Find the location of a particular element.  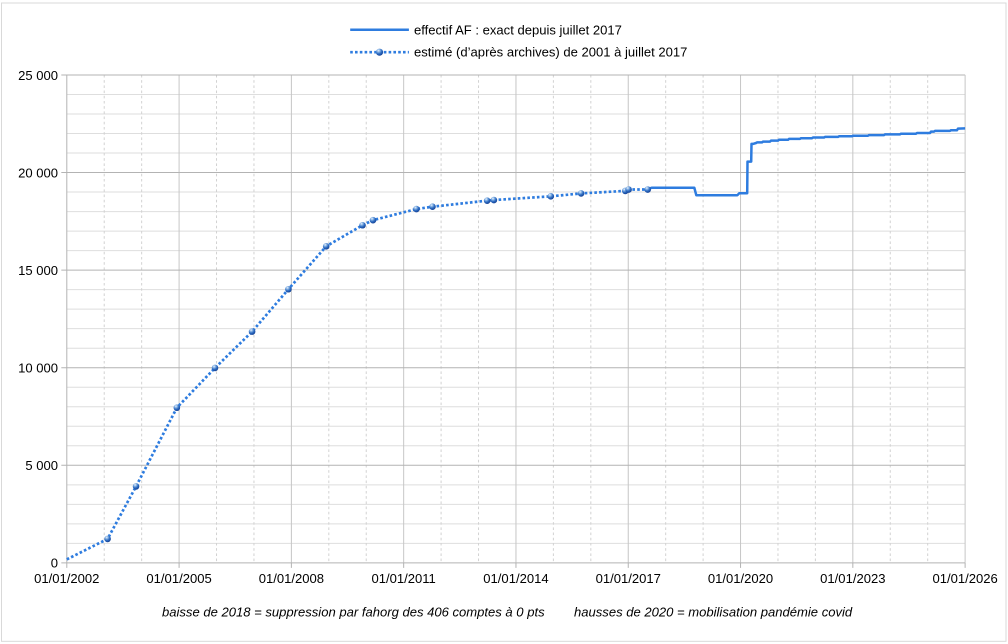

svg-text: 01/01/2014 is located at coordinates (515, 578).